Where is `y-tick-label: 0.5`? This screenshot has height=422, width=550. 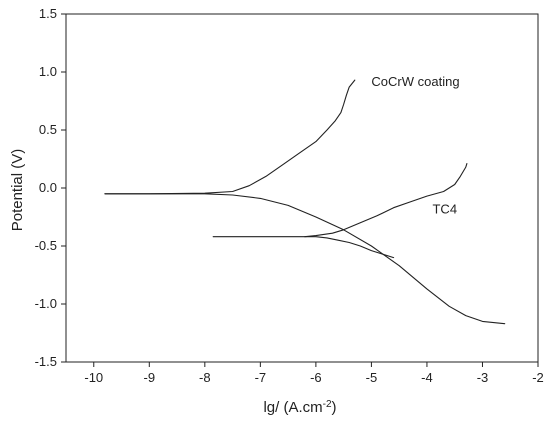 y-tick-label: 0.5 is located at coordinates (48, 129).